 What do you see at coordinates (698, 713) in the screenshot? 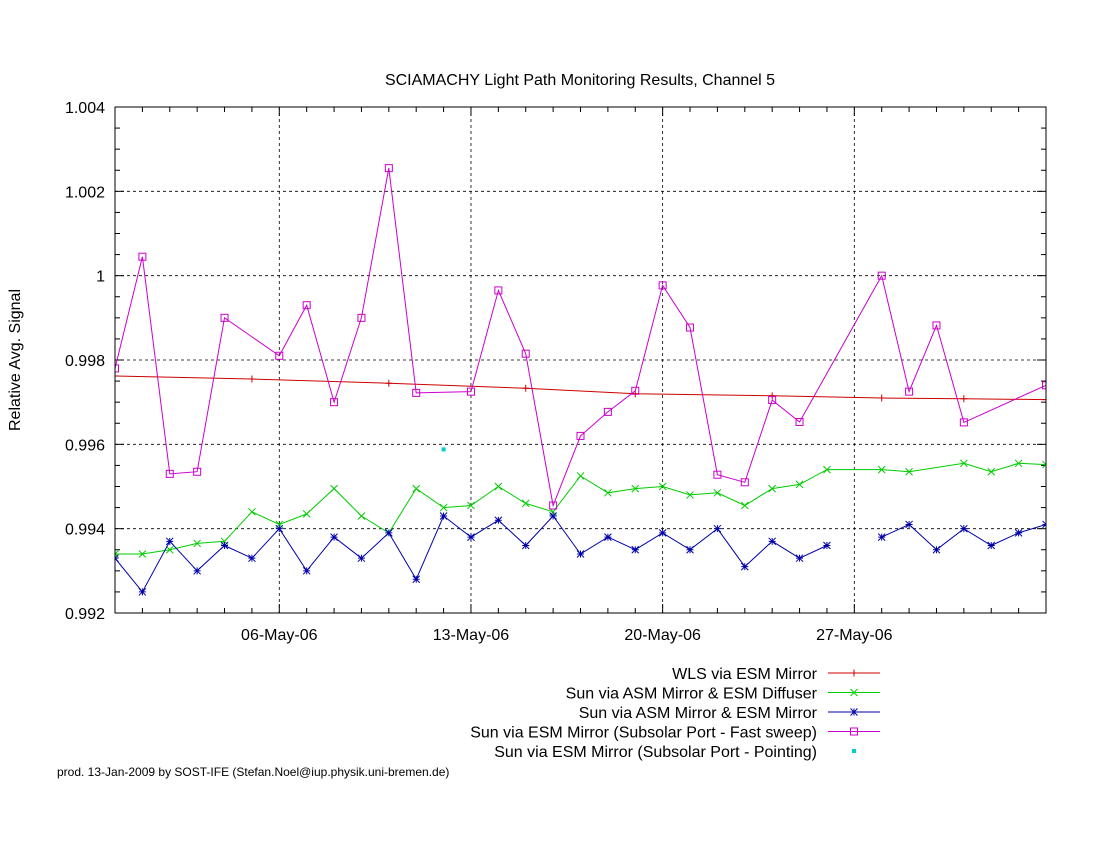
I see `legend-label: Sun via ASM Mirror & ESM Mirror` at bounding box center [698, 713].